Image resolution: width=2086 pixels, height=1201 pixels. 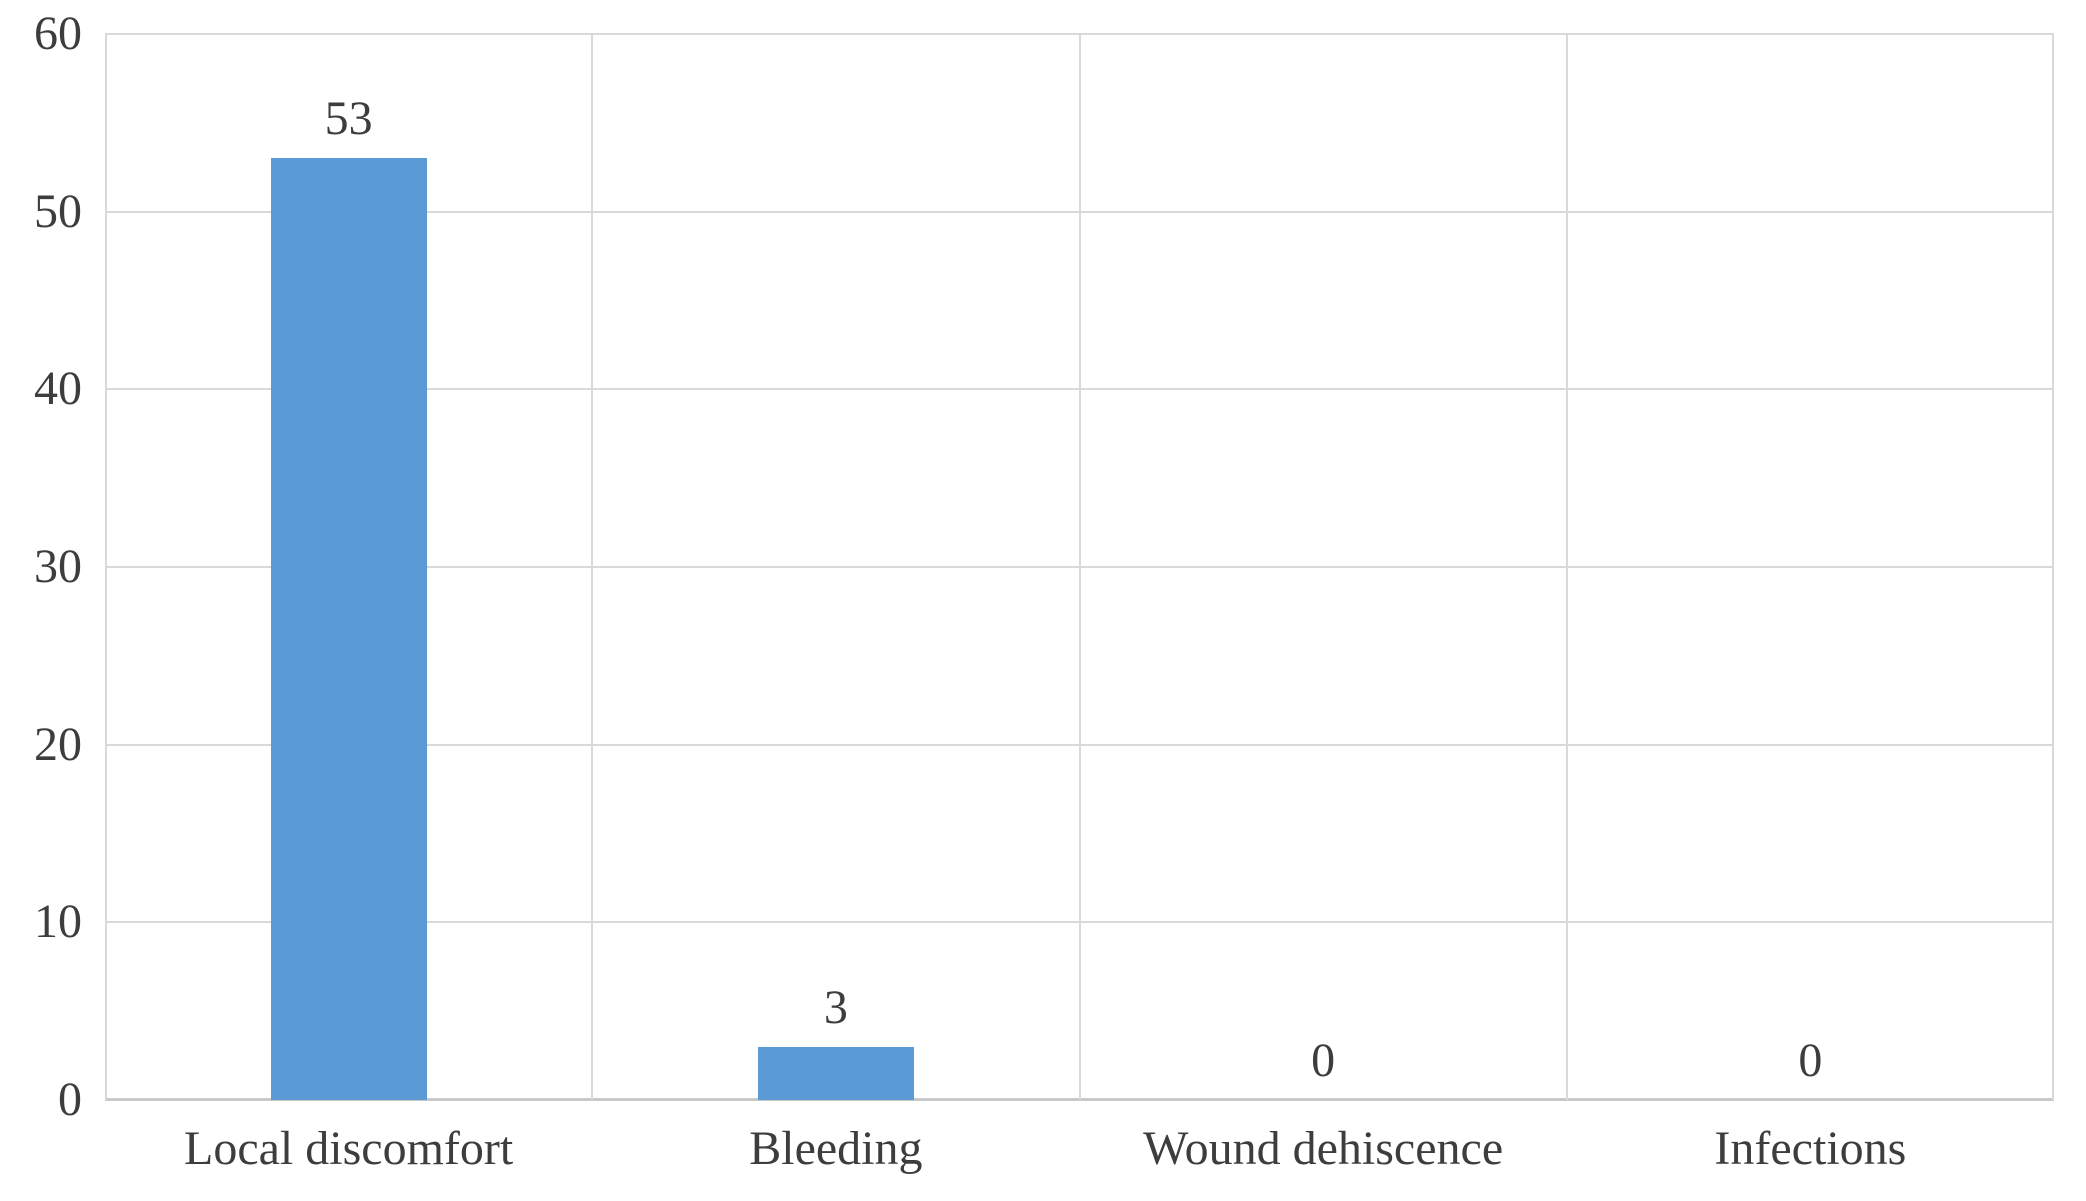 What do you see at coordinates (58, 33) in the screenshot?
I see `y-axis-tick-label: 60` at bounding box center [58, 33].